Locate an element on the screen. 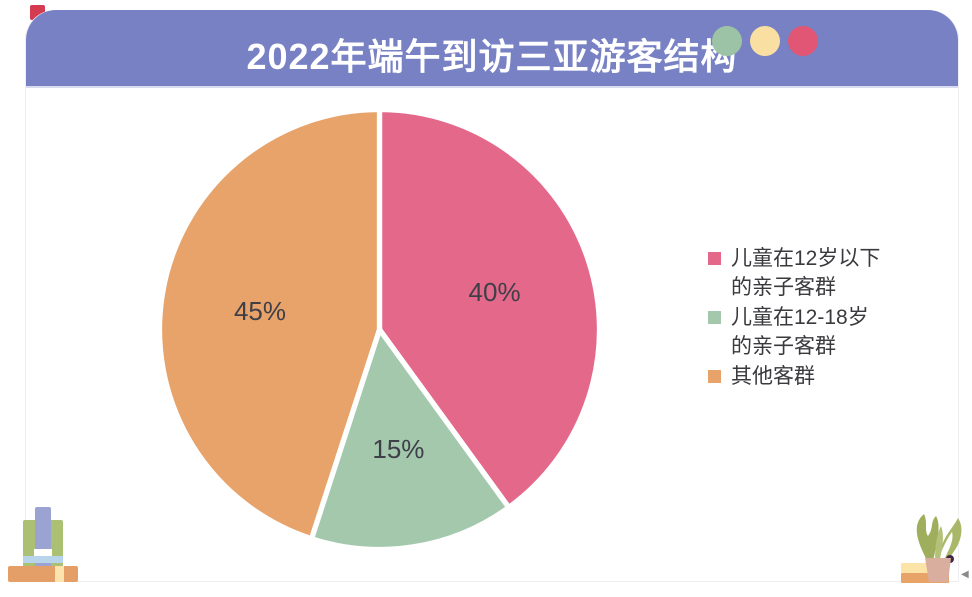 The image size is (972, 597). legend-label: 其他客群 is located at coordinates (773, 376).